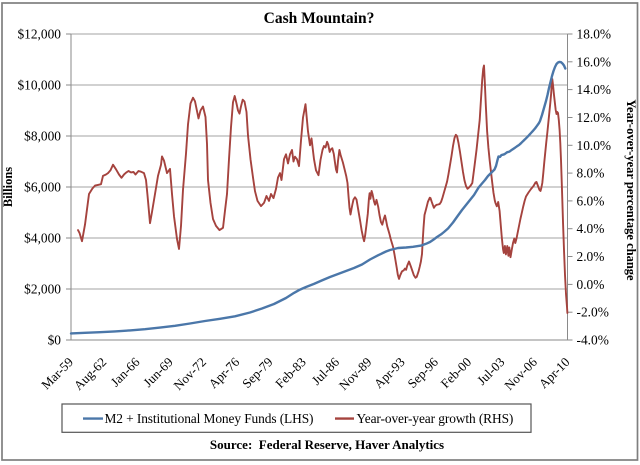  Describe the element at coordinates (39, 34) in the screenshot. I see `svg-text: $12,000` at that location.